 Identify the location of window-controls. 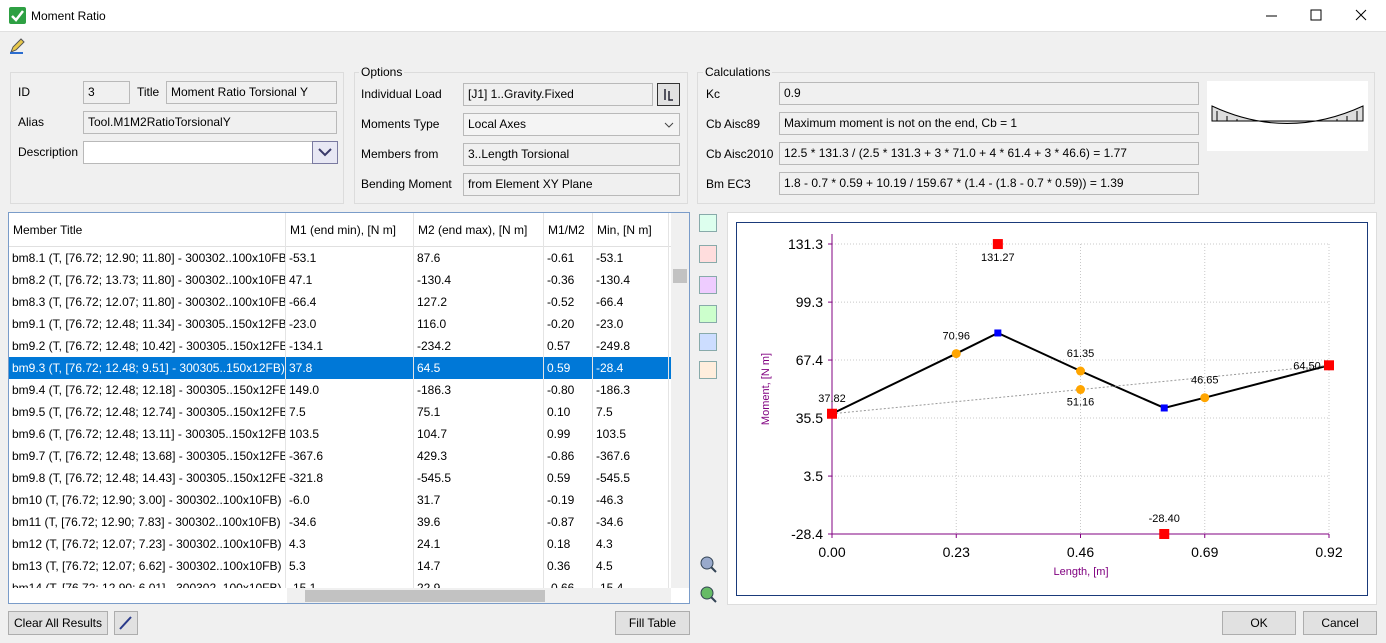
(1318, 16).